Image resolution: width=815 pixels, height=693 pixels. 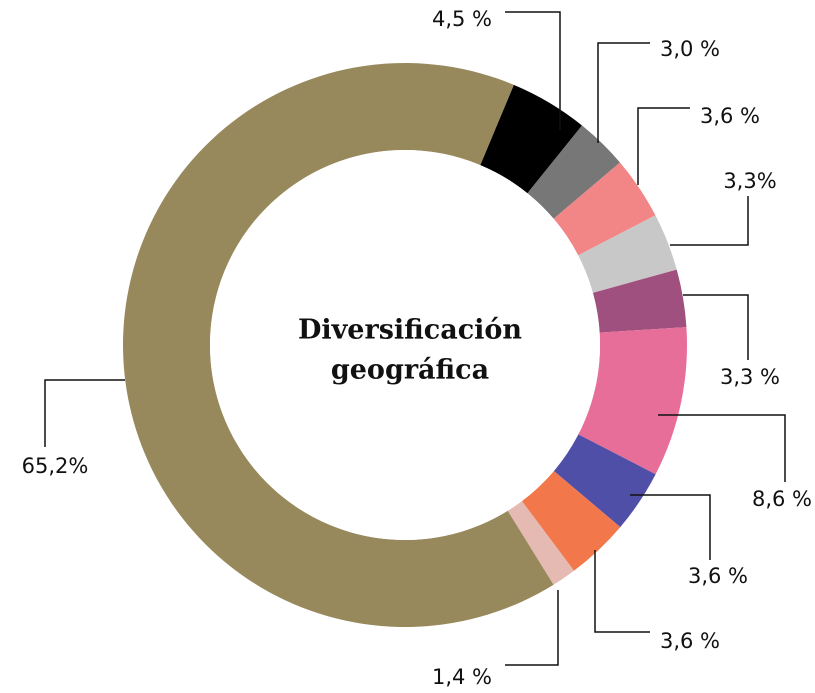 I want to click on chart-title: geográfica, so click(x=410, y=370).